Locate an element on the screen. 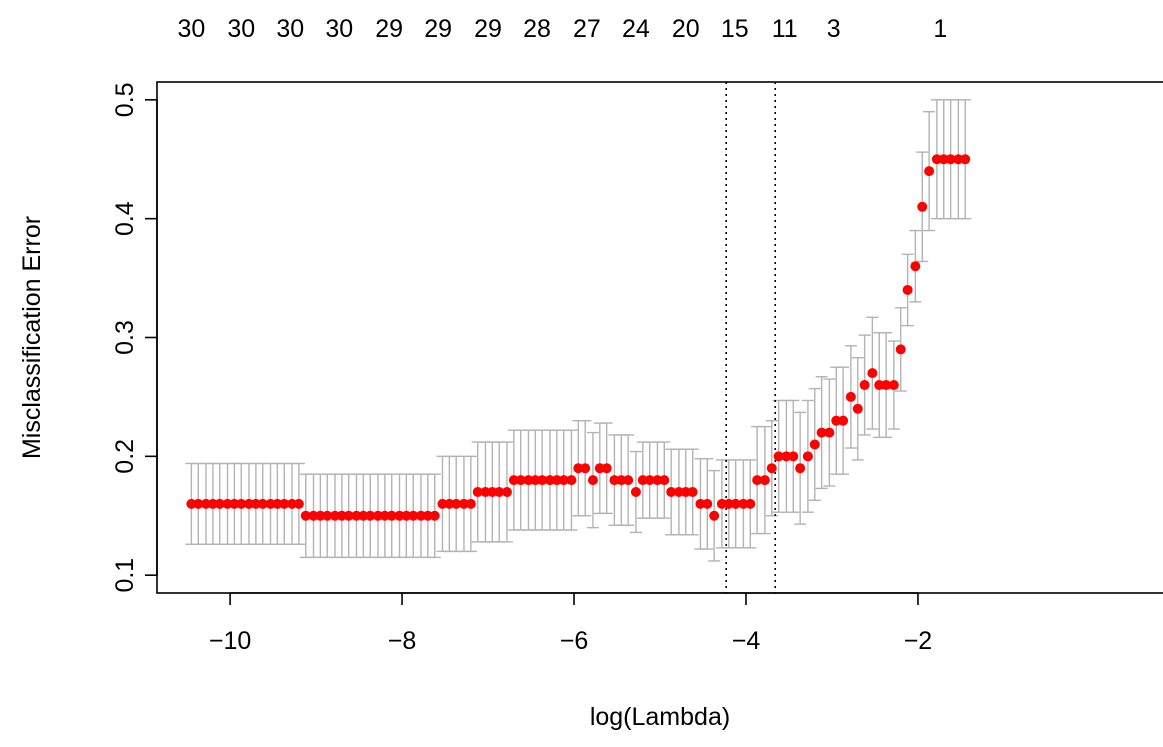 The width and height of the screenshot is (1163, 747). top-axis-nonzero-counts: 30 30 30 30 29 29 29 28 27 24 20 15 11 3 1 is located at coordinates (562, 29).